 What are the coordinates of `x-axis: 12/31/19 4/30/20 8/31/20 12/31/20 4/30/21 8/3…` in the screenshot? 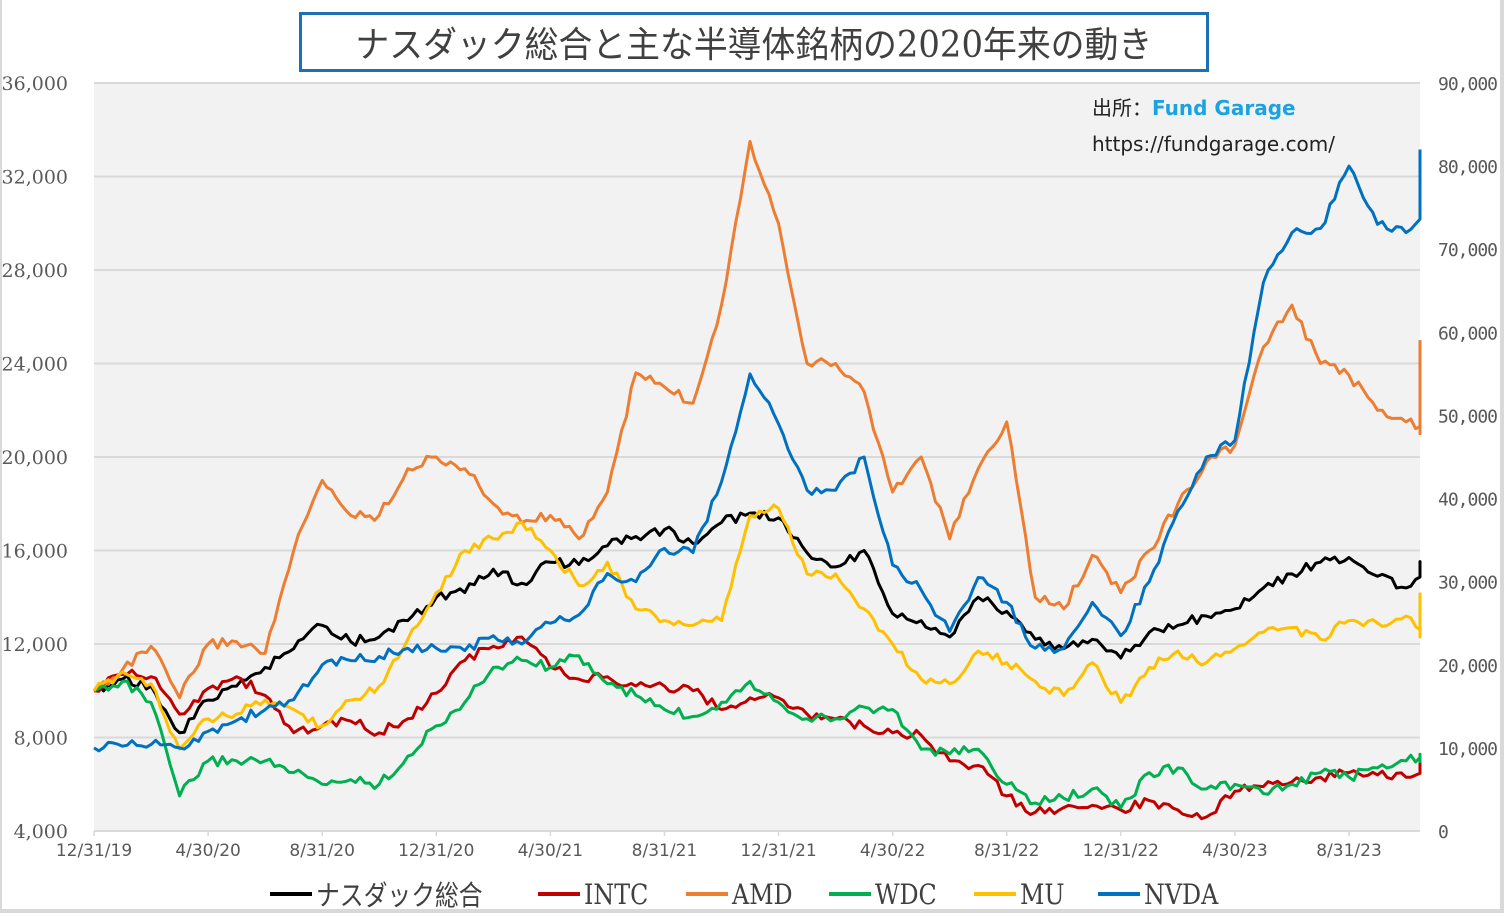 It's located at (738, 845).